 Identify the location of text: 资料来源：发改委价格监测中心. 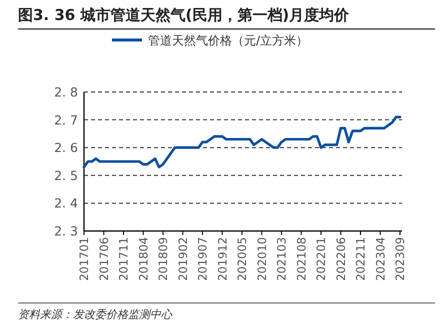
(95, 314).